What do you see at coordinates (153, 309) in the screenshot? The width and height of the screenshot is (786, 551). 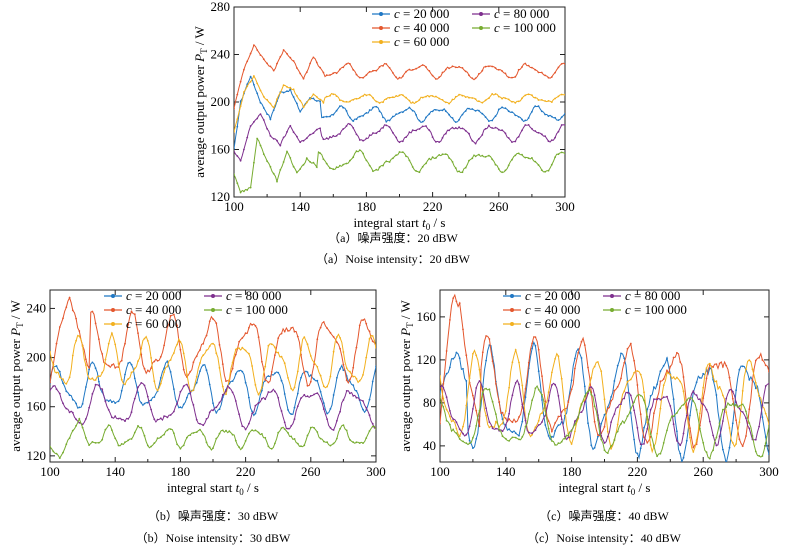 I see `legend-label: c = 40 000` at bounding box center [153, 309].